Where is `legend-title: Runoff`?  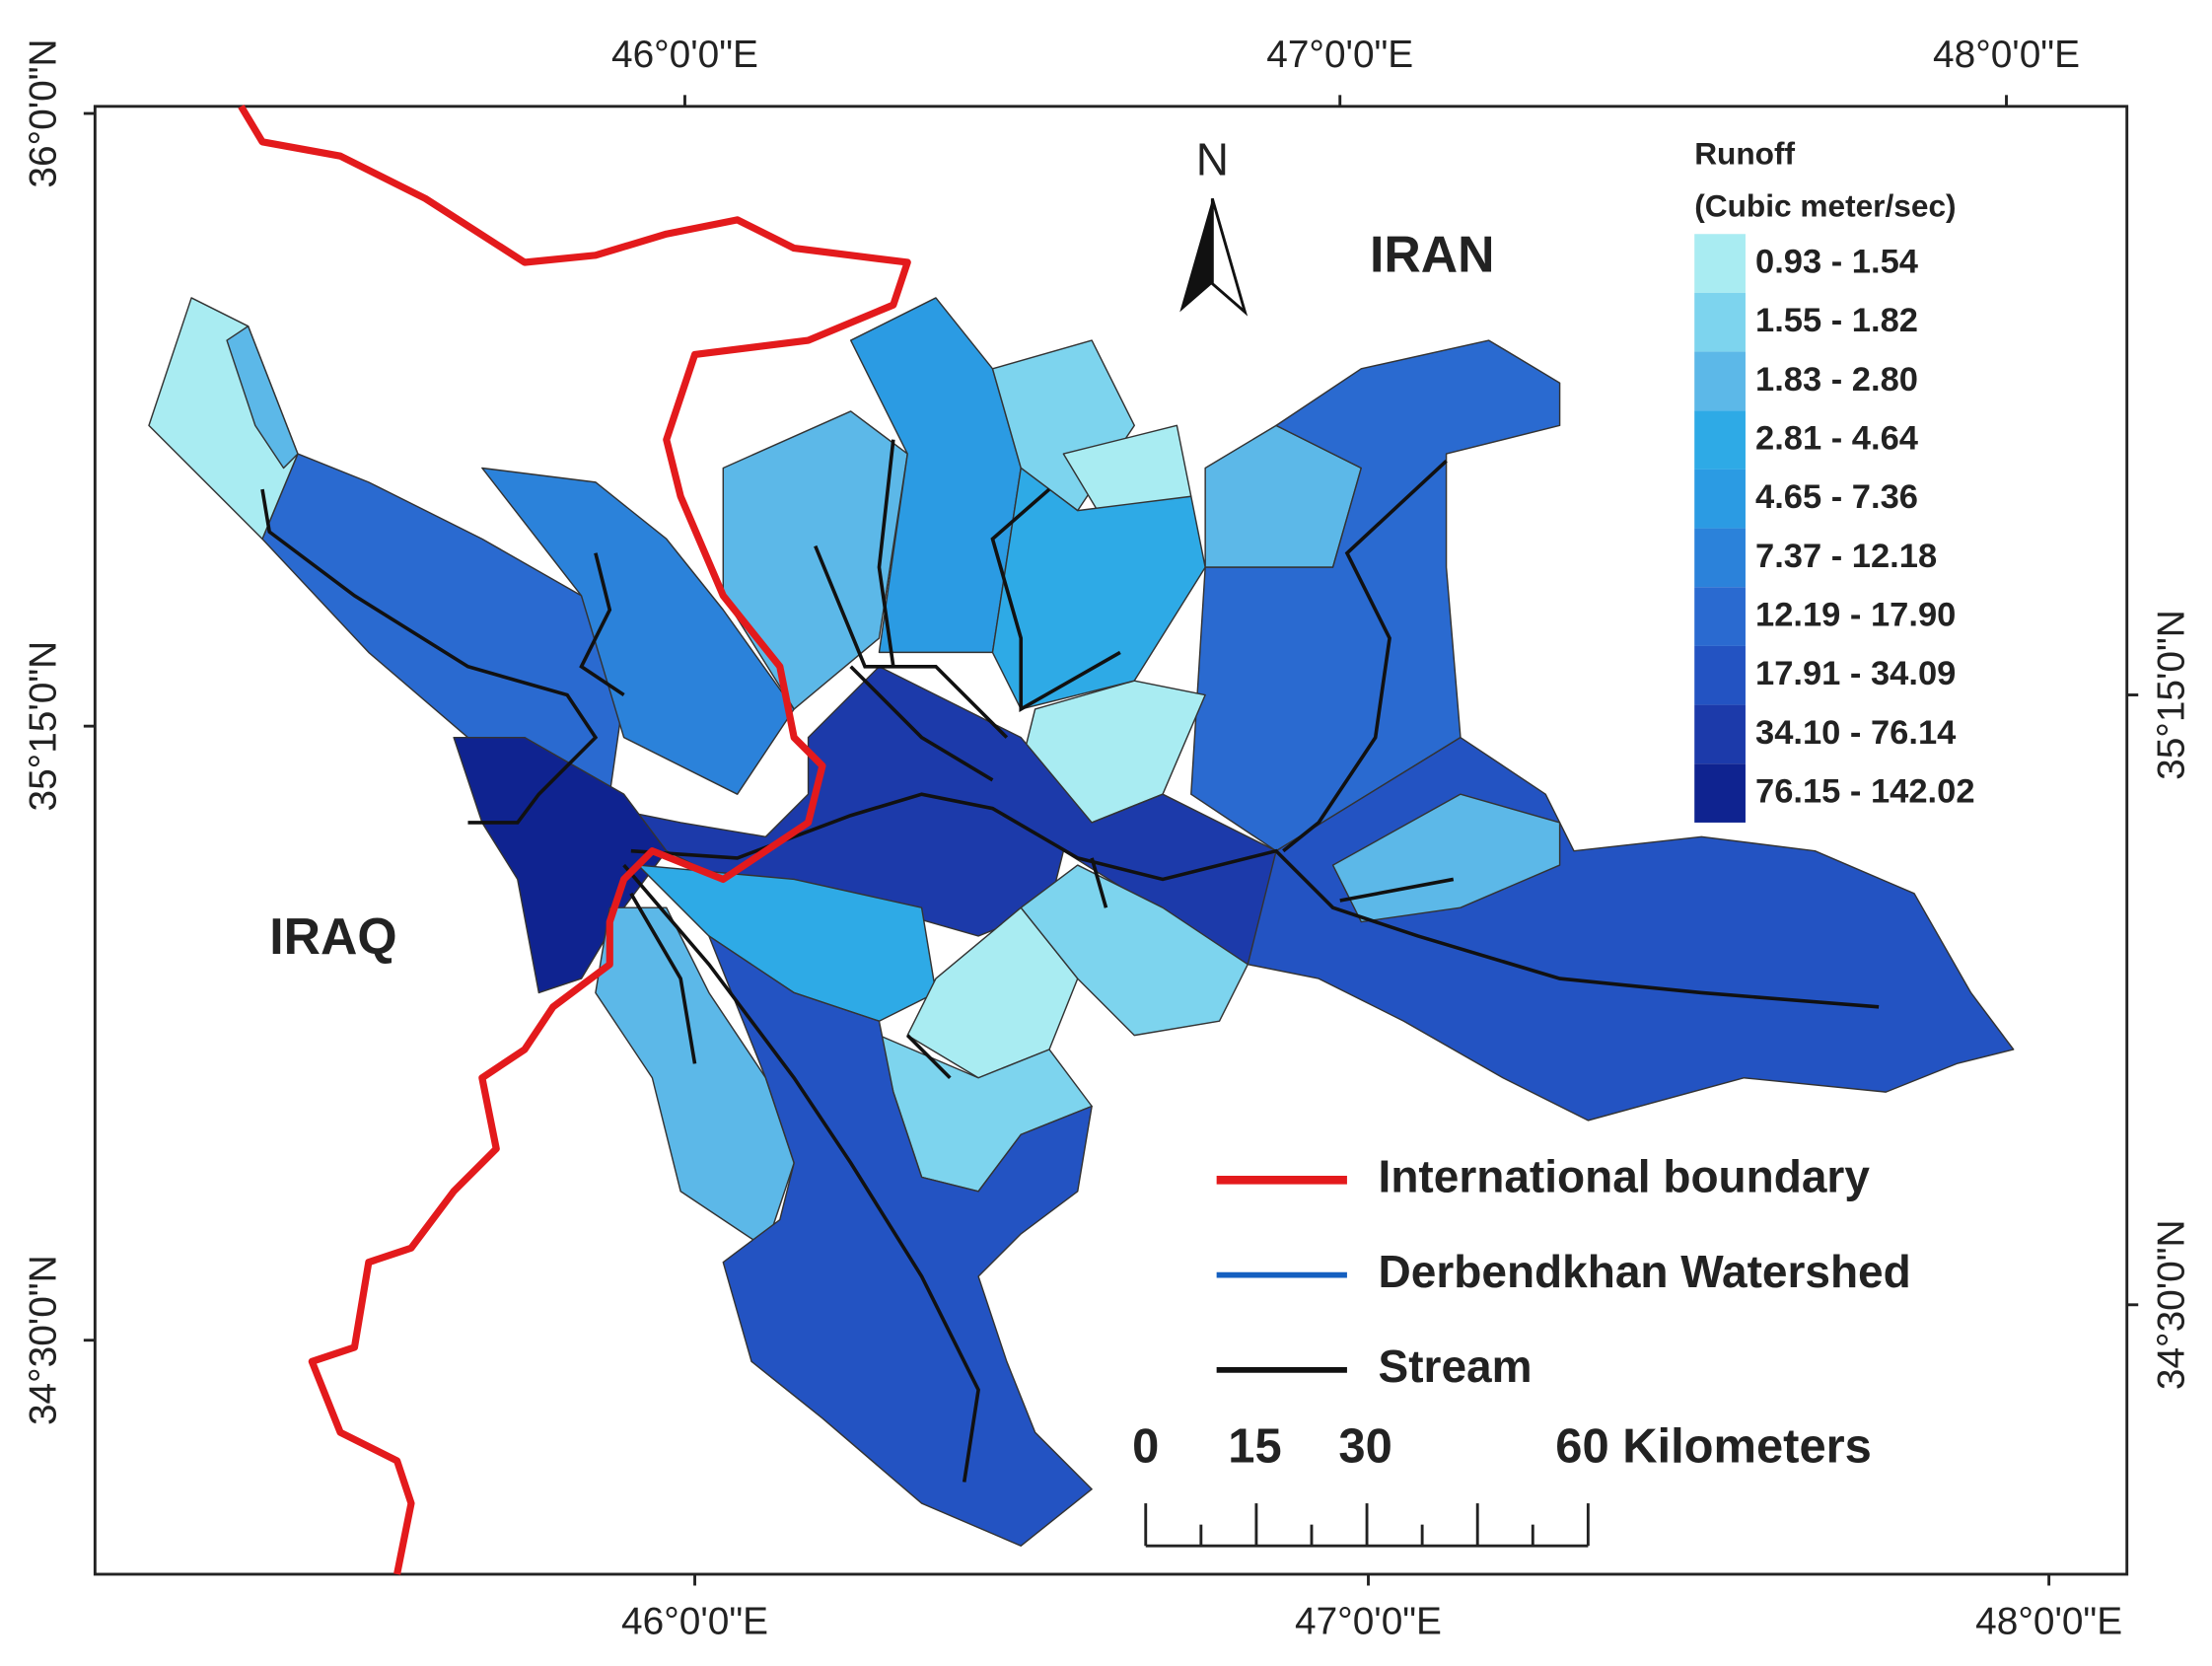 legend-title: Runoff is located at coordinates (1744, 154).